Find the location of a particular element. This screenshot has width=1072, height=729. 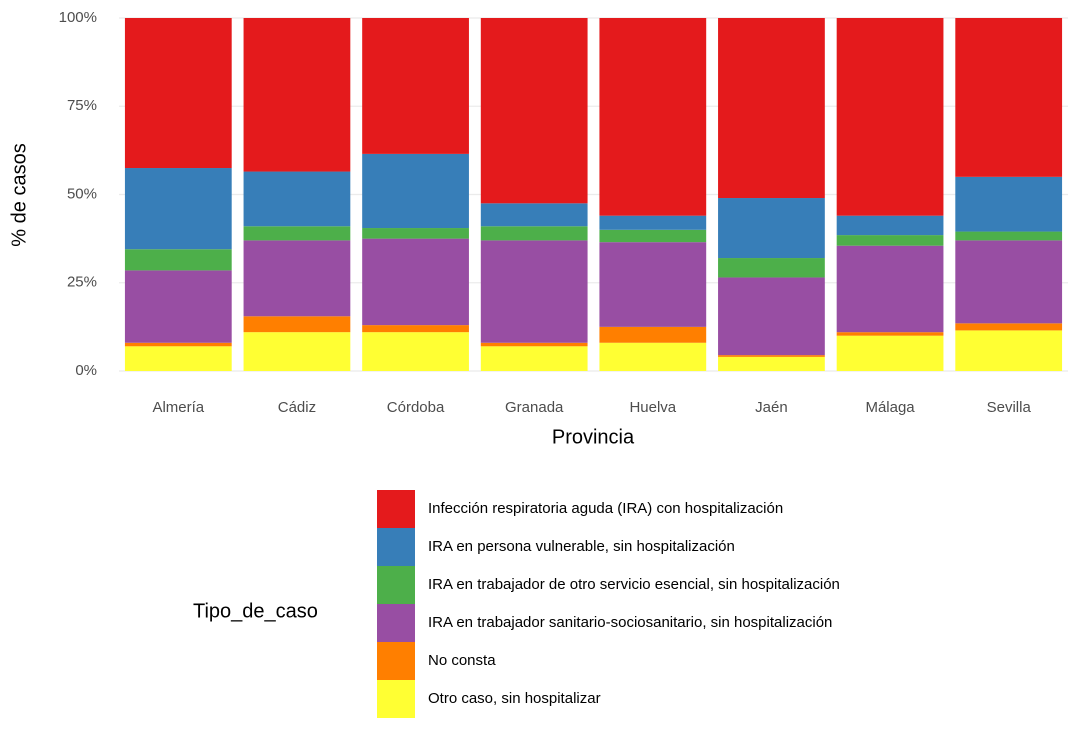

legend-label: No consta is located at coordinates (462, 660).